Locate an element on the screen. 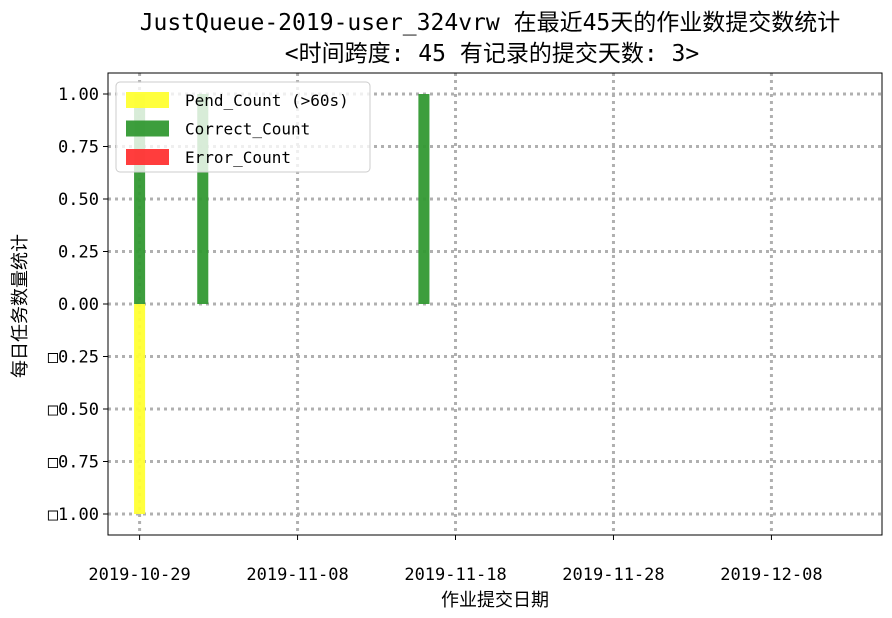 The height and width of the screenshot is (618, 892). y-tick-label: □1.00 is located at coordinates (73, 515).